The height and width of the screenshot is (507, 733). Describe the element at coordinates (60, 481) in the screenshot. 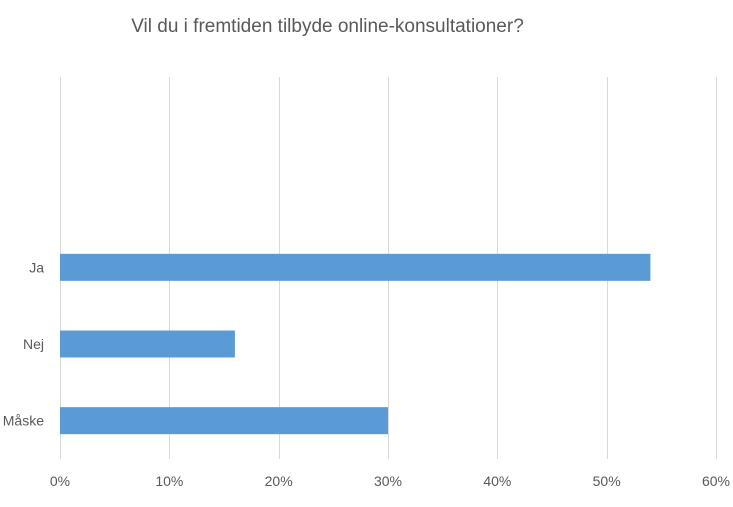

I see `x-tick-label: 0%` at that location.